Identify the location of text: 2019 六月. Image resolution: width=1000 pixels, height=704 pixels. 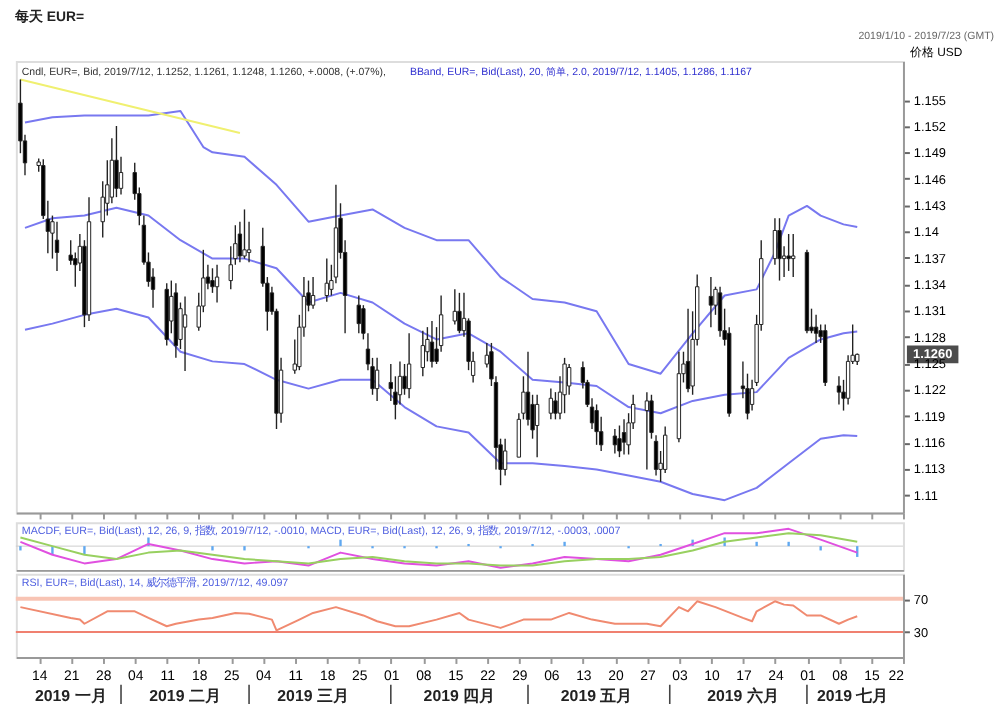
(743, 695).